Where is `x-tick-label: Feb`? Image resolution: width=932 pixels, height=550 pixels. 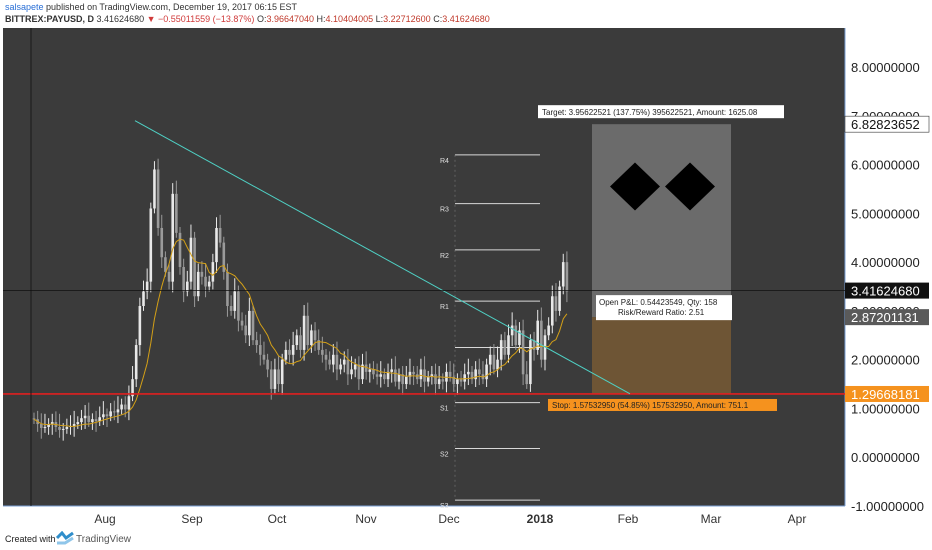 x-tick-label: Feb is located at coordinates (628, 519).